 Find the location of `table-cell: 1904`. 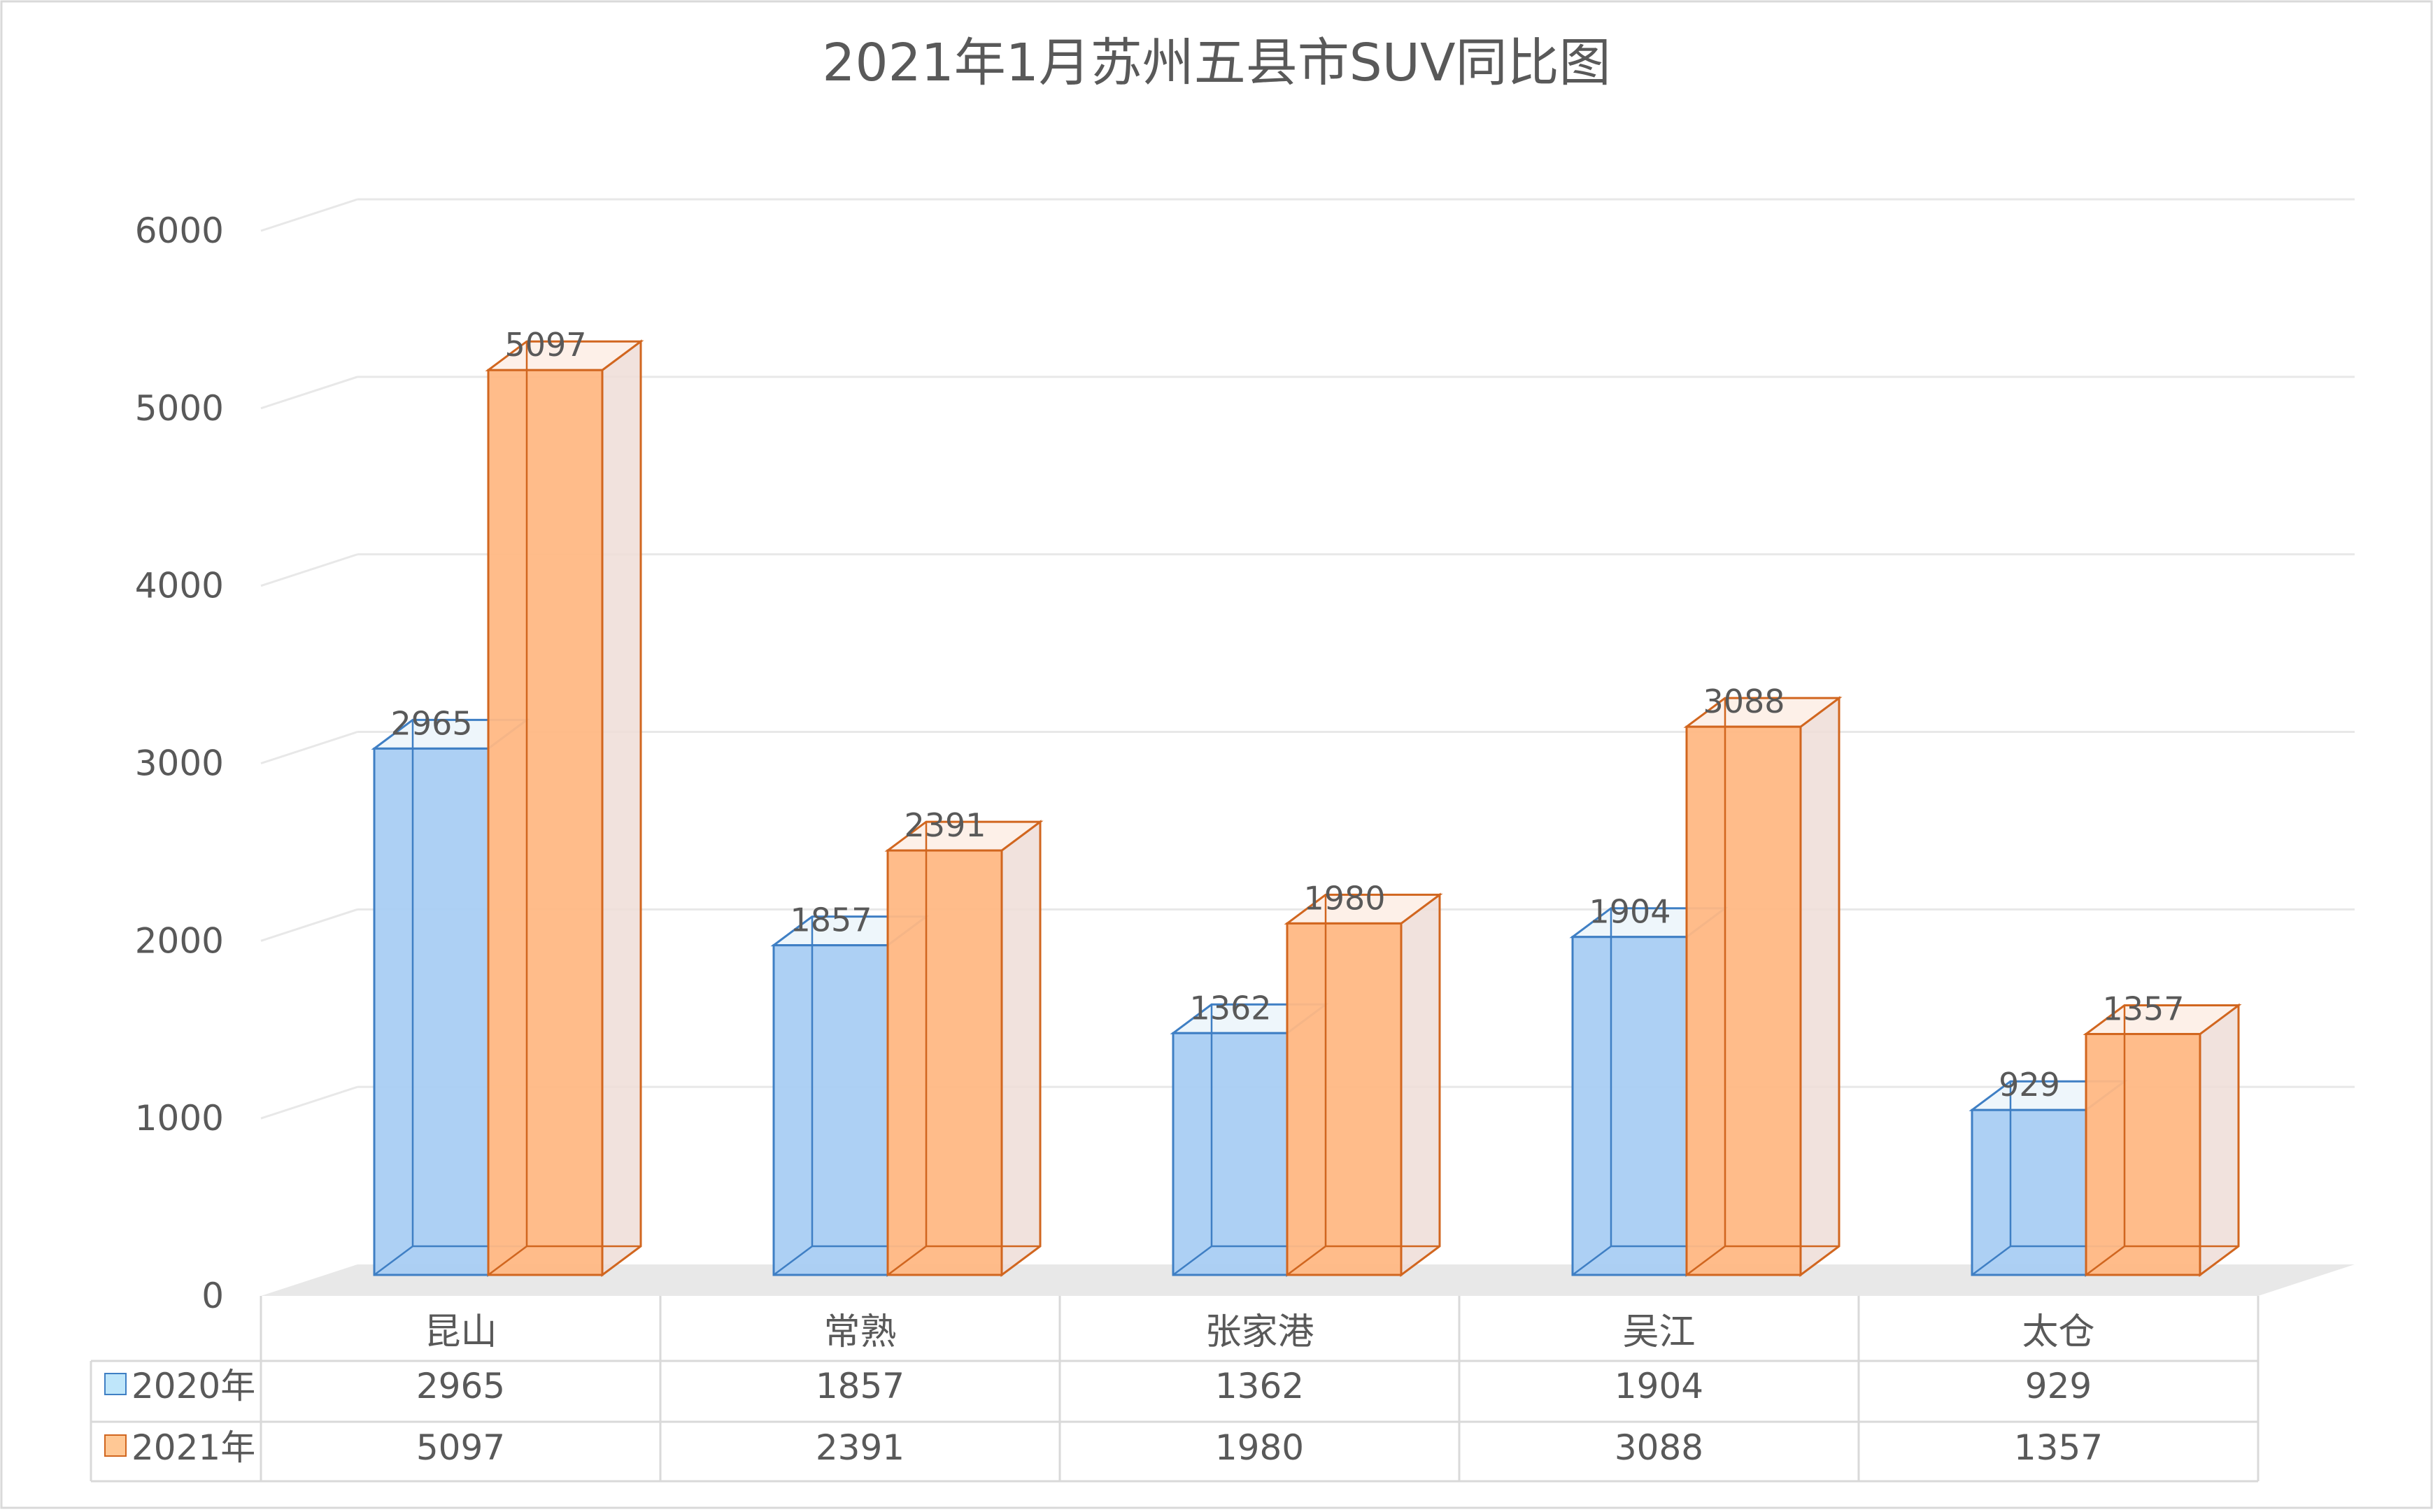

table-cell: 1904 is located at coordinates (1659, 1386).